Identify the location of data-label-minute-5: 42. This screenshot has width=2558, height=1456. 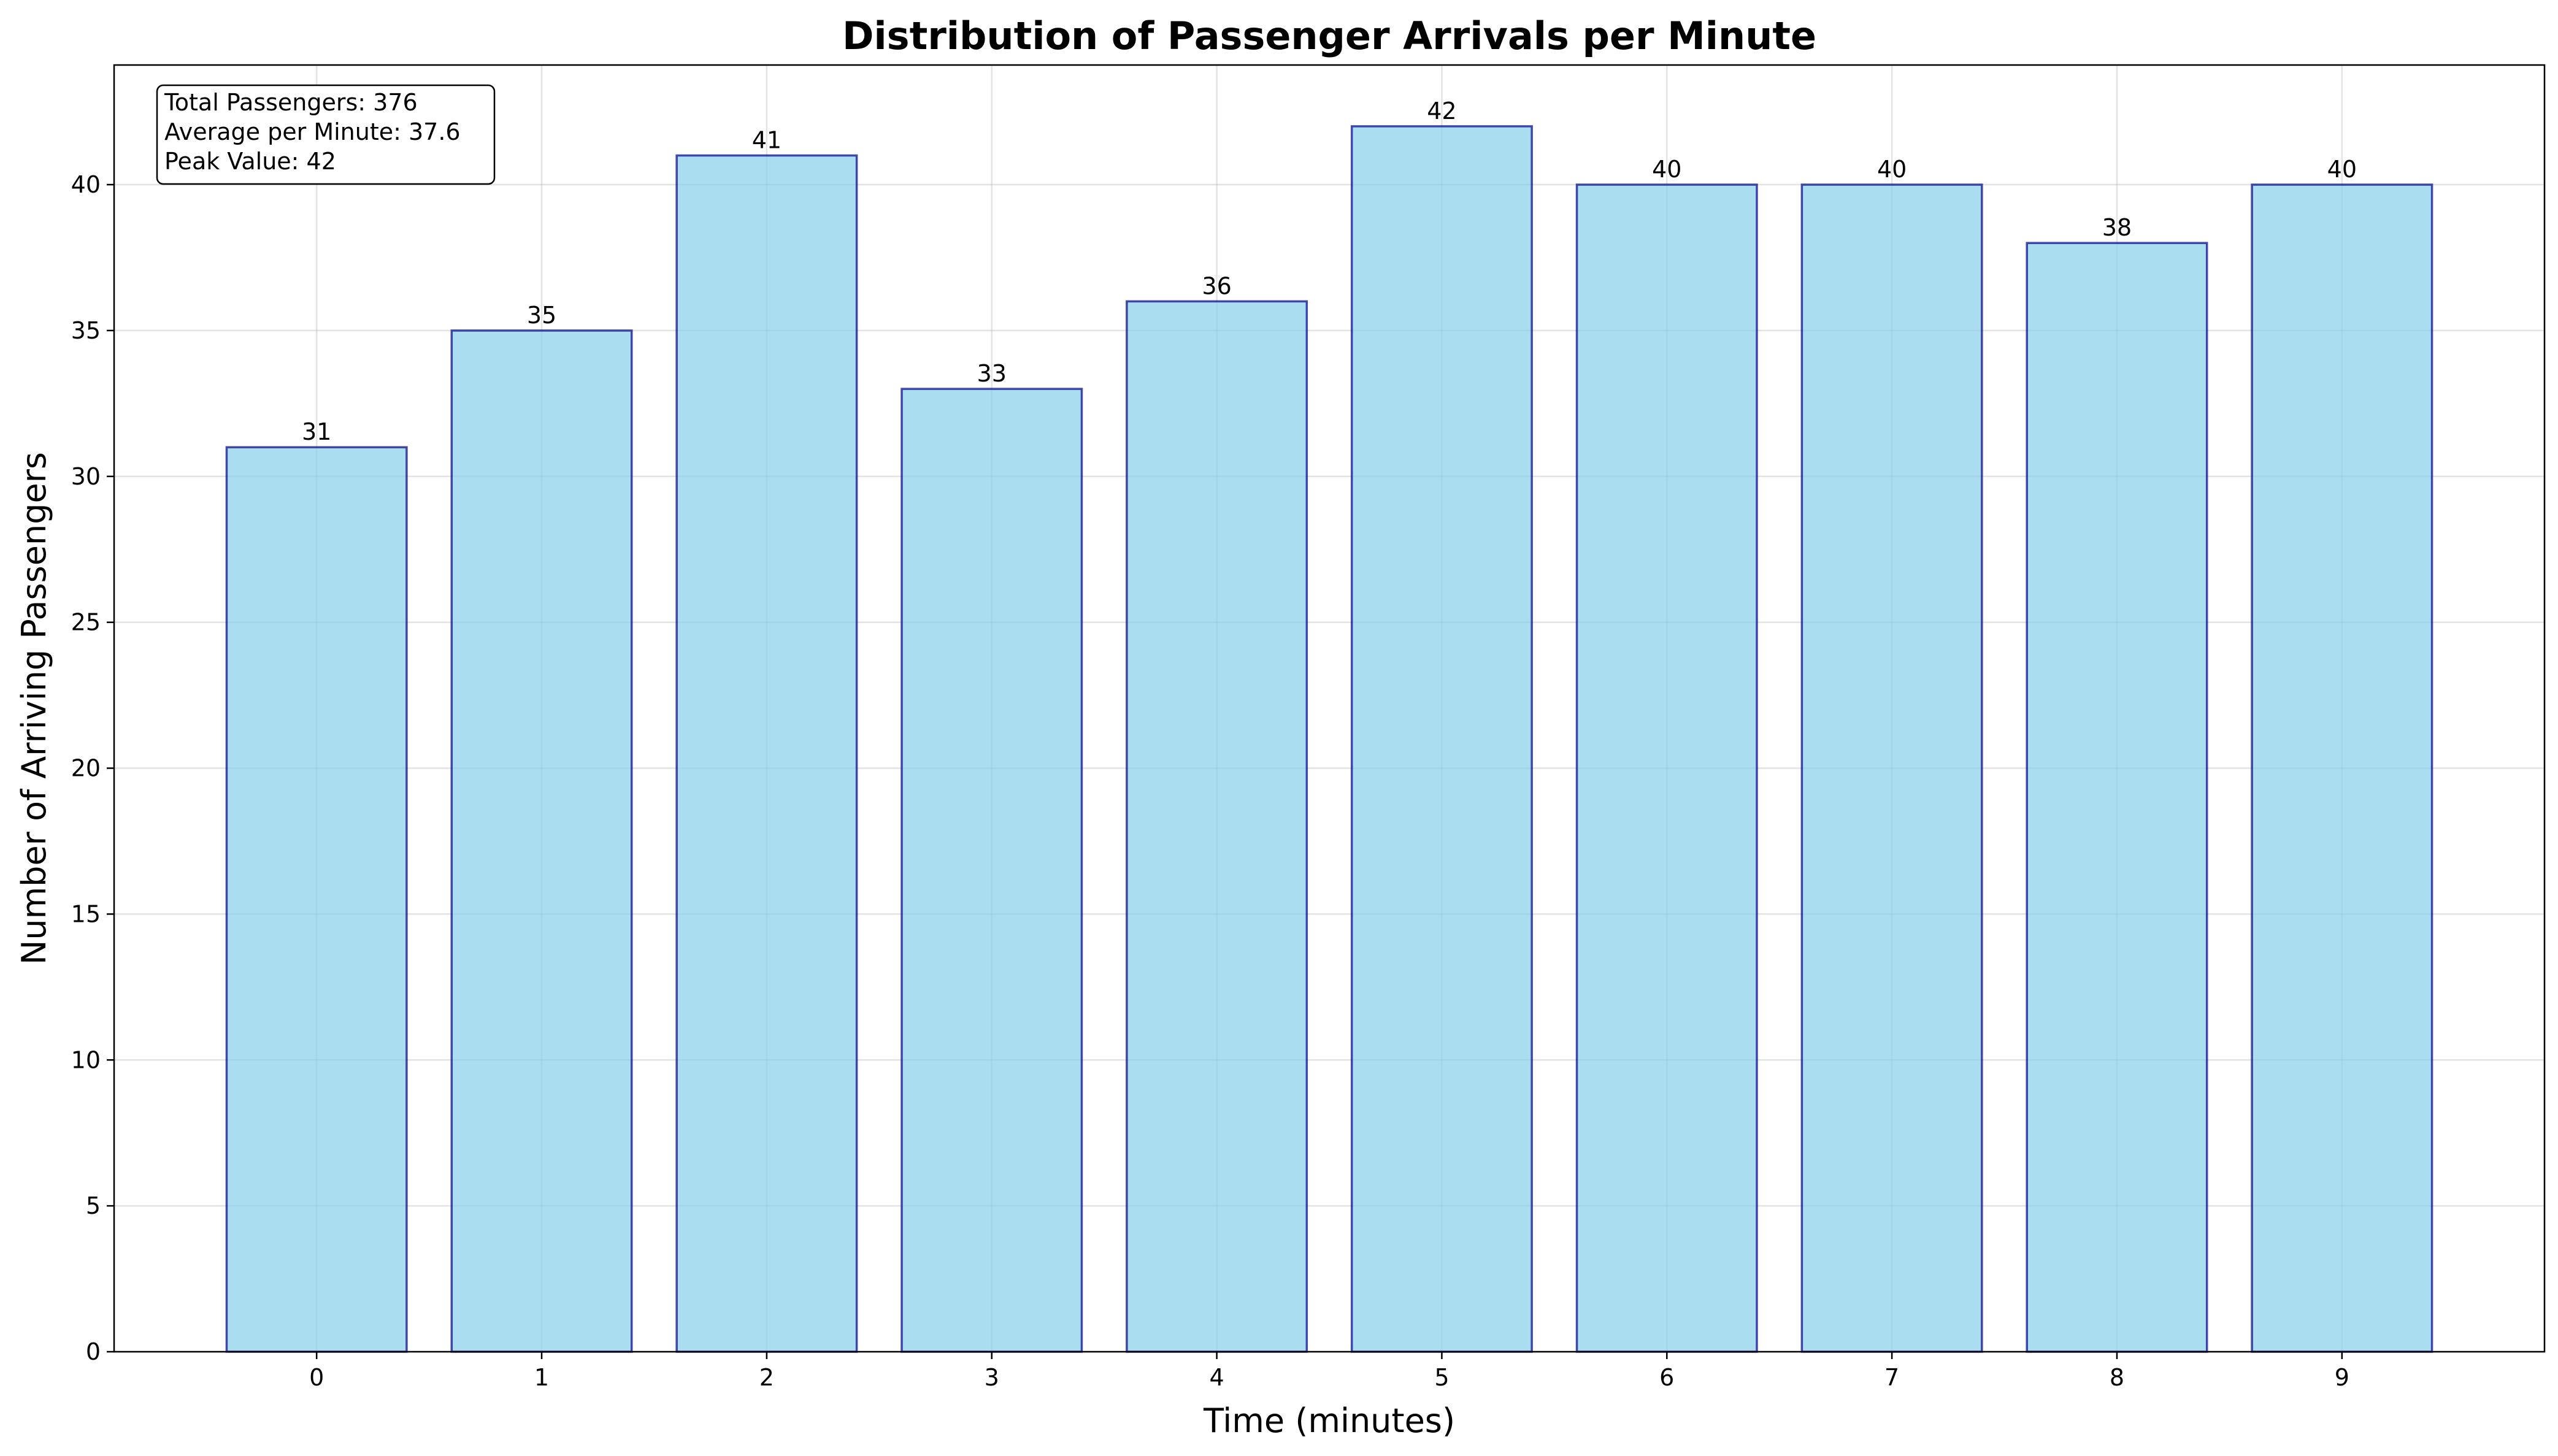
(1441, 111).